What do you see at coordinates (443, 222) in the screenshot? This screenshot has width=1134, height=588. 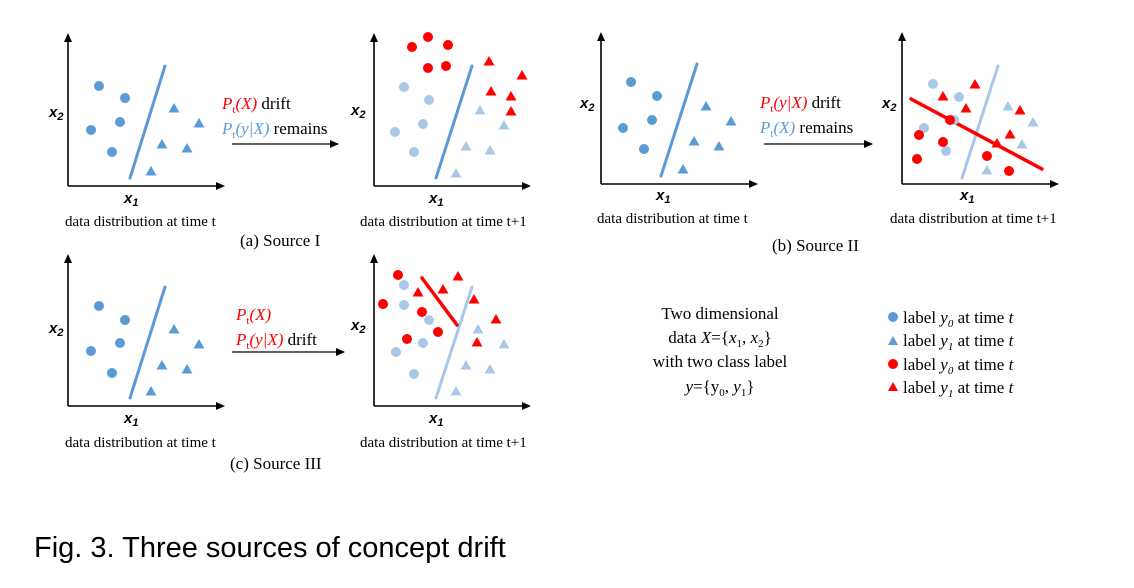 I see `plot-a2-caption: data distribution at time t+1` at bounding box center [443, 222].